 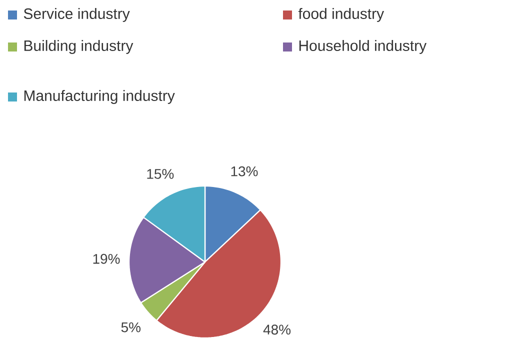 I want to click on data-label: 48%, so click(x=277, y=329).